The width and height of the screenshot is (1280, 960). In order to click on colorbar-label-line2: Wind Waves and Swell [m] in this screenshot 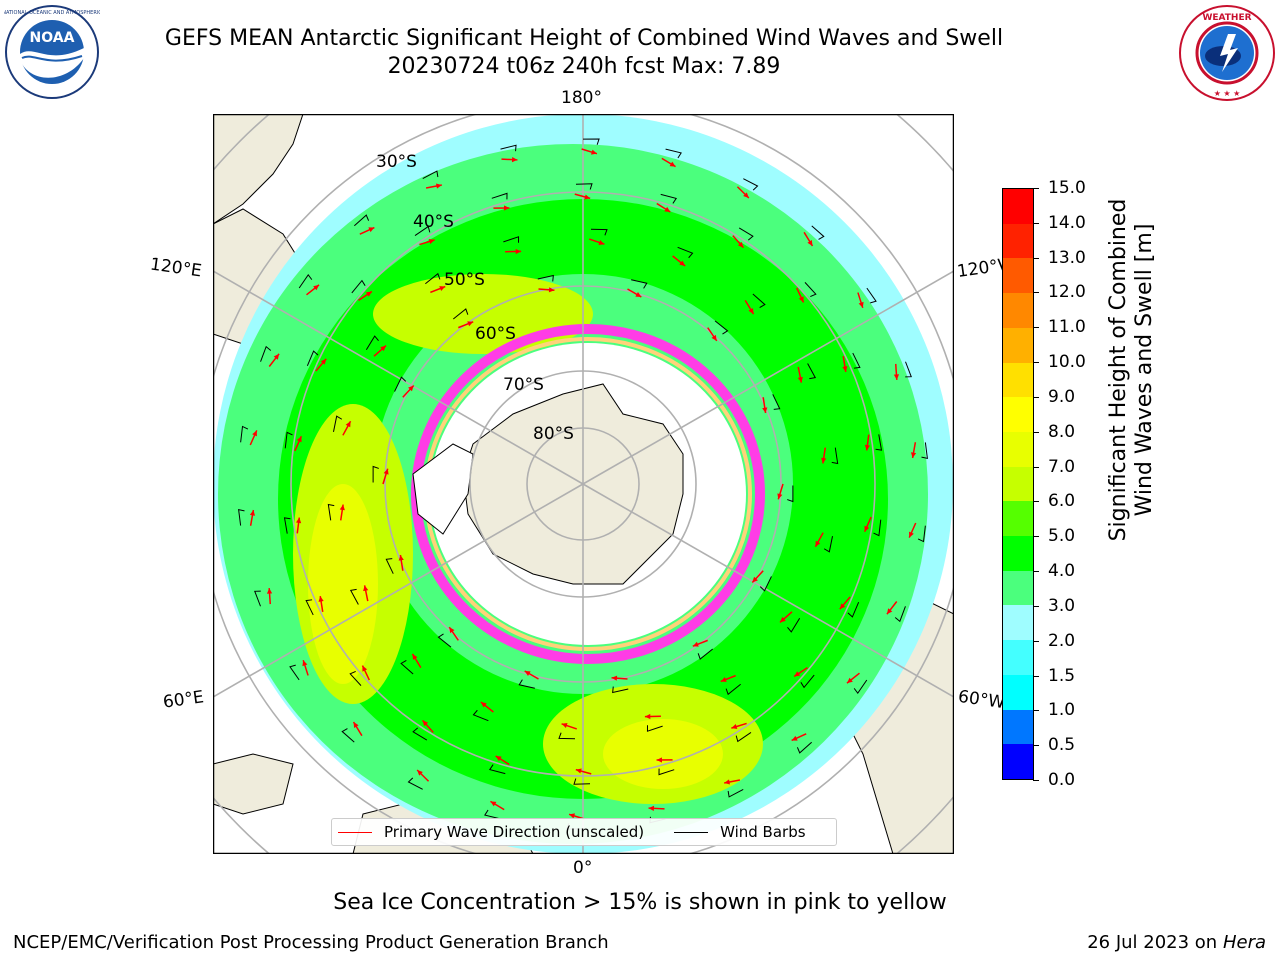, I will do `click(1144, 370)`.